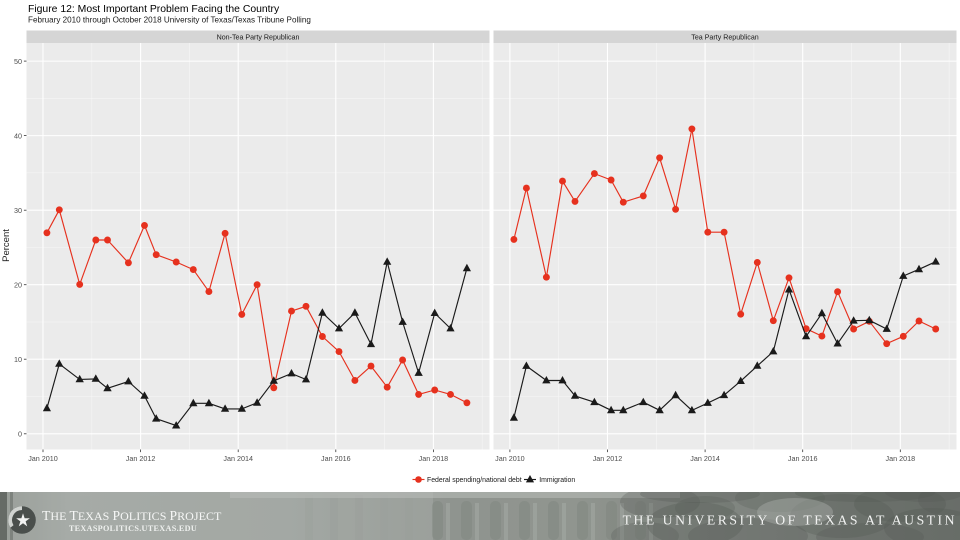 The image size is (960, 540). I want to click on svg-text: 0, so click(20, 434).